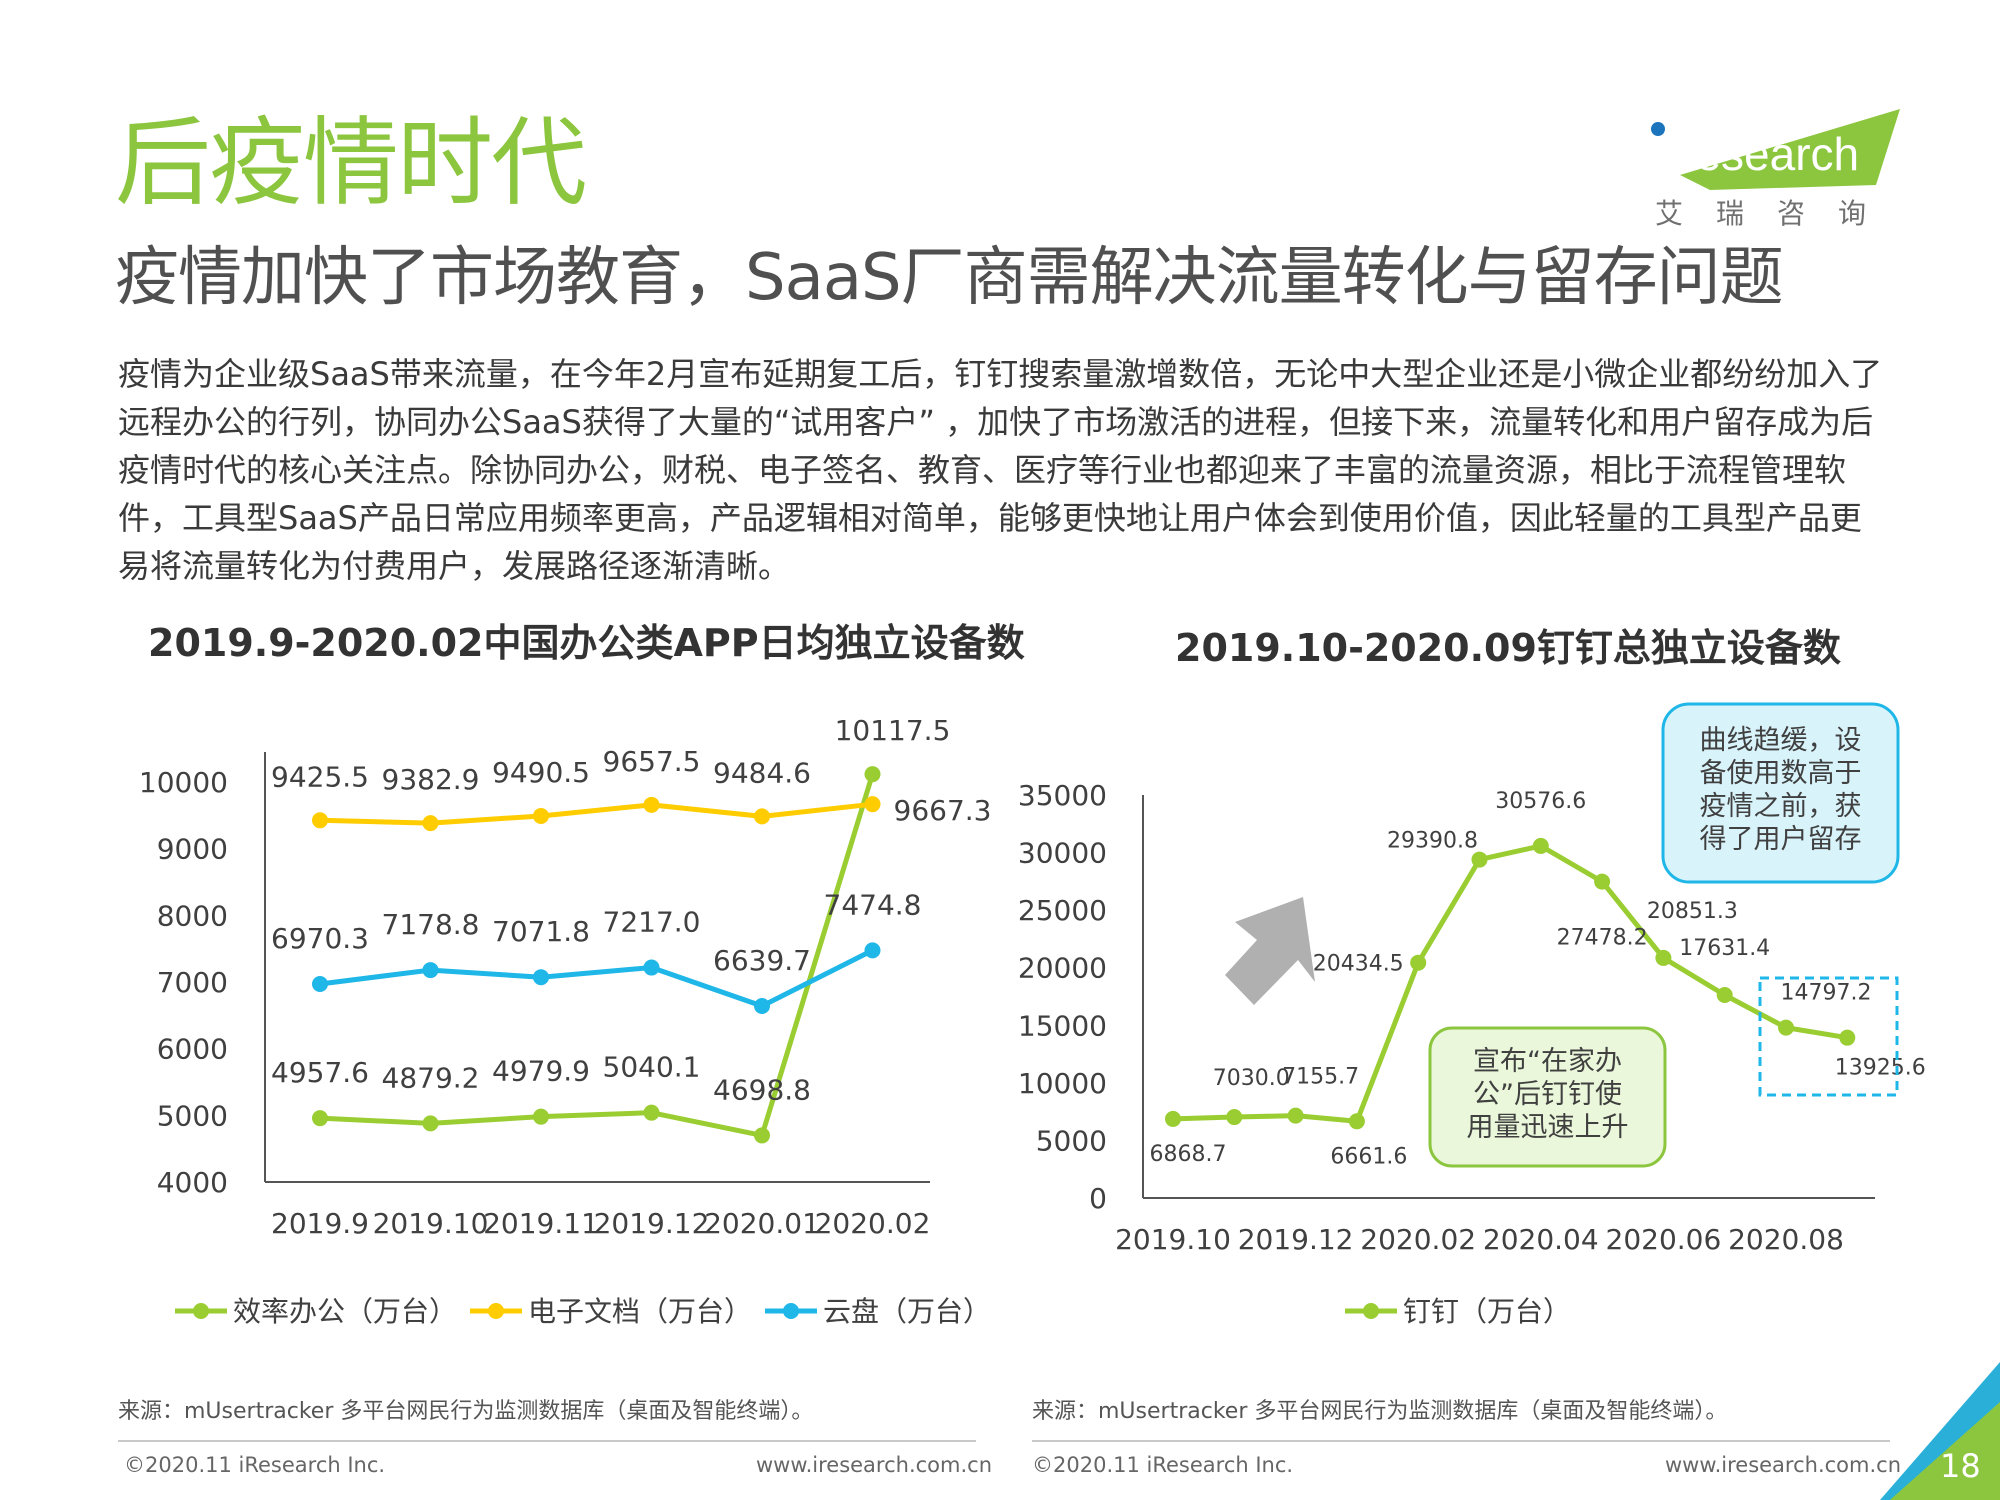 The height and width of the screenshot is (1500, 2000). Describe the element at coordinates (874, 1465) in the screenshot. I see `left-website: www.iresearch.com.cn` at that location.